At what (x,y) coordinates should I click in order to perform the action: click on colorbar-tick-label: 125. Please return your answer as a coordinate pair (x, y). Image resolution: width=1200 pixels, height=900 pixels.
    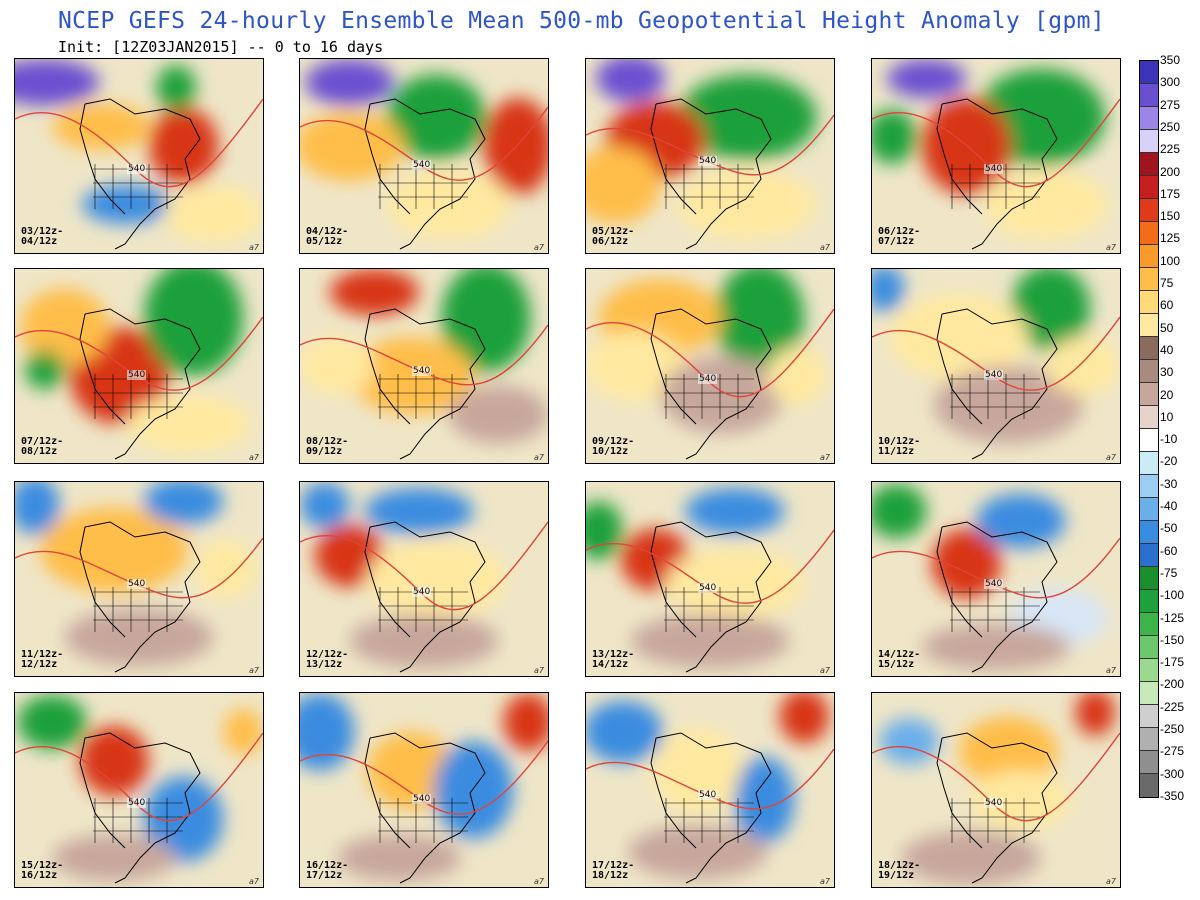
    Looking at the image, I should click on (1170, 238).